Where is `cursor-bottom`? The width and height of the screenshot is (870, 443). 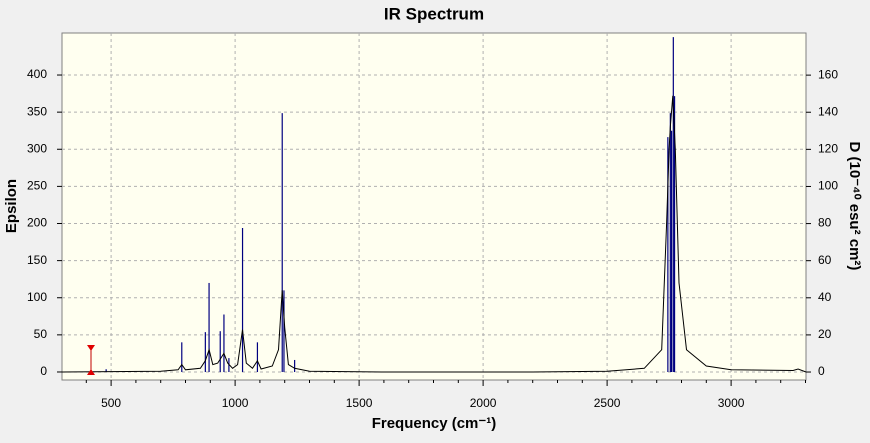 cursor-bottom is located at coordinates (91, 372).